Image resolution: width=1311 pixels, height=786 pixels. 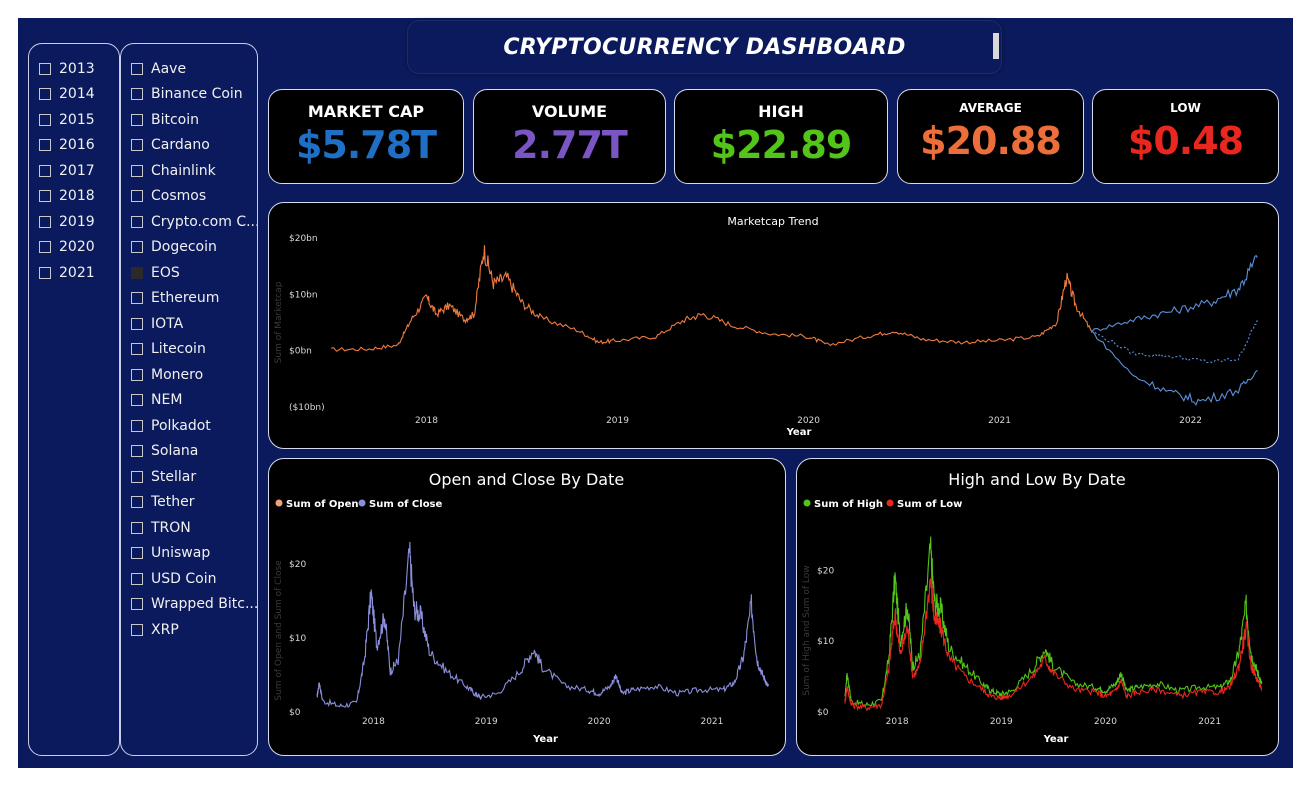 I want to click on y-tick-label: $20, so click(x=297, y=565).